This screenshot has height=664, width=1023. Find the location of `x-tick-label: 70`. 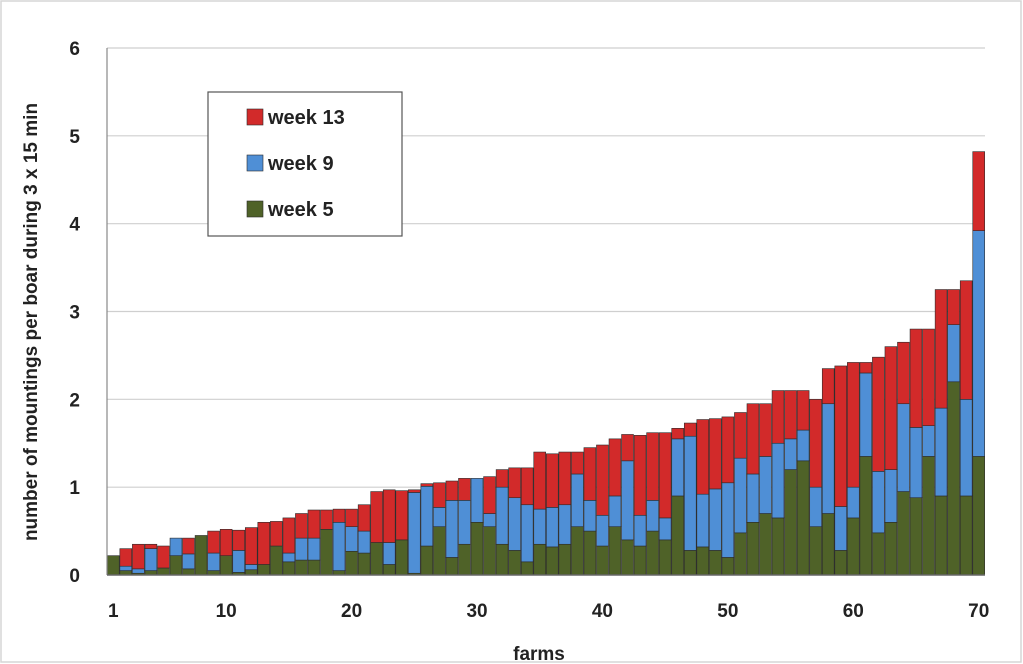

x-tick-label: 70 is located at coordinates (978, 611).